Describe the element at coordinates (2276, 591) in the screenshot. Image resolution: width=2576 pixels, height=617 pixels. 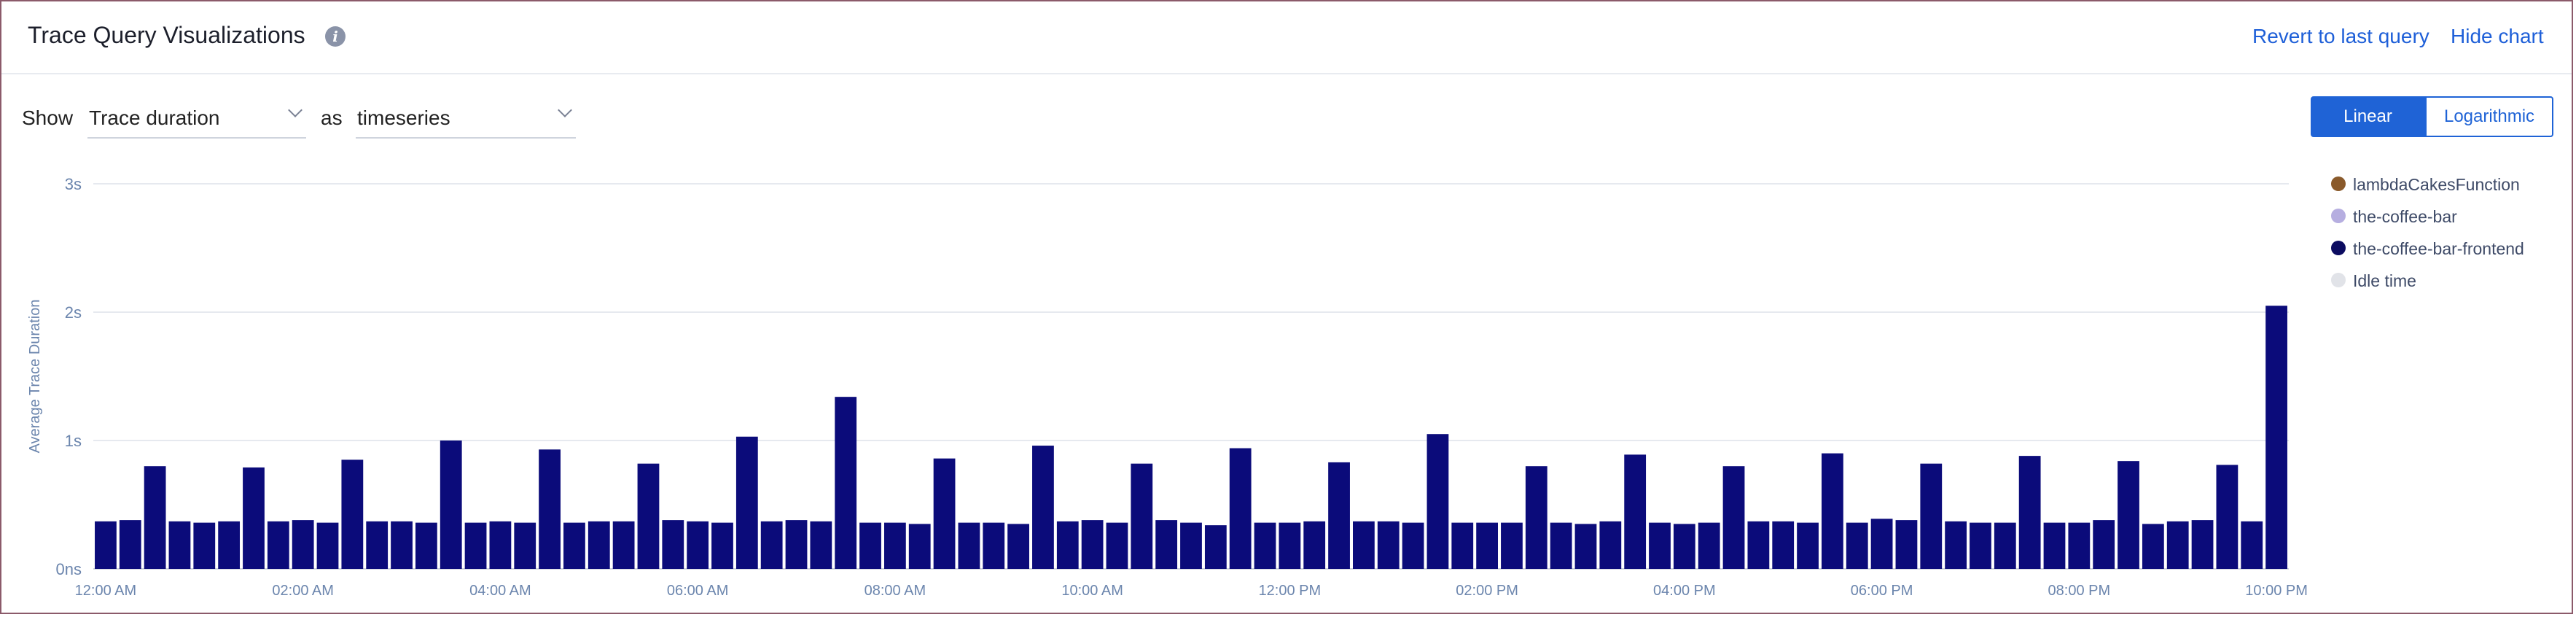
I see `x-tick-label: 10:00 PM` at that location.